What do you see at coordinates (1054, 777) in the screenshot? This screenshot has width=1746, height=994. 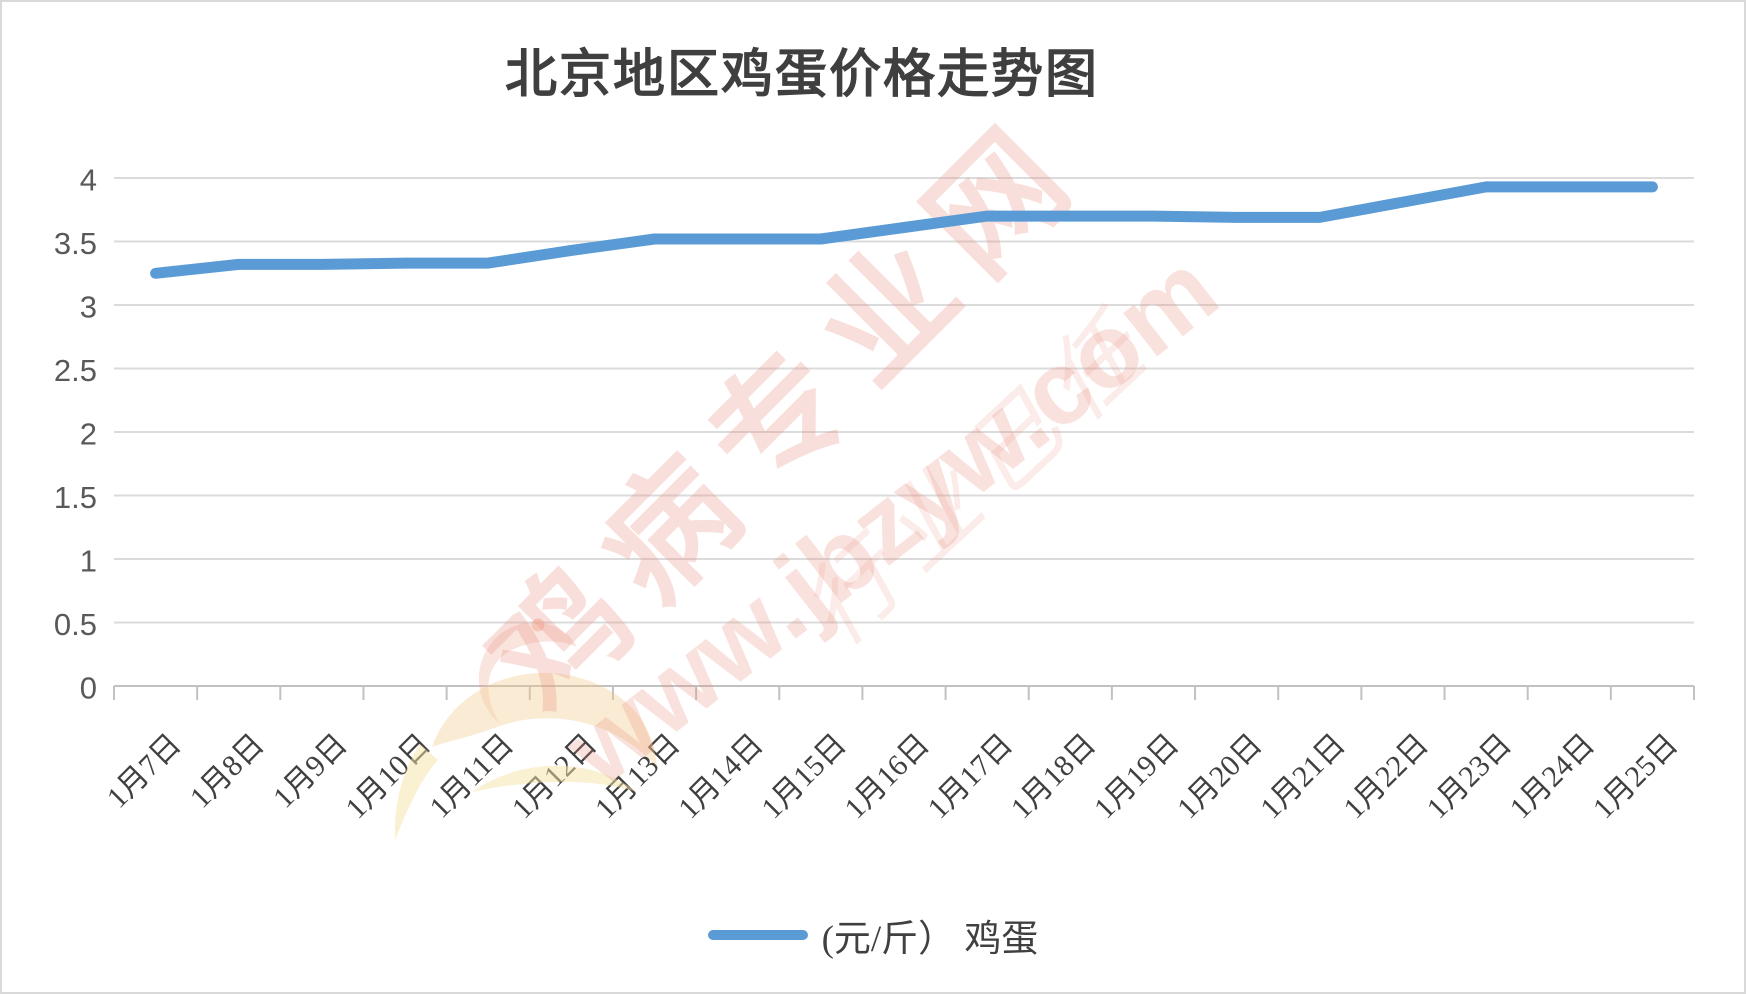 I see `x-axis-tick-label: 1月18日` at bounding box center [1054, 777].